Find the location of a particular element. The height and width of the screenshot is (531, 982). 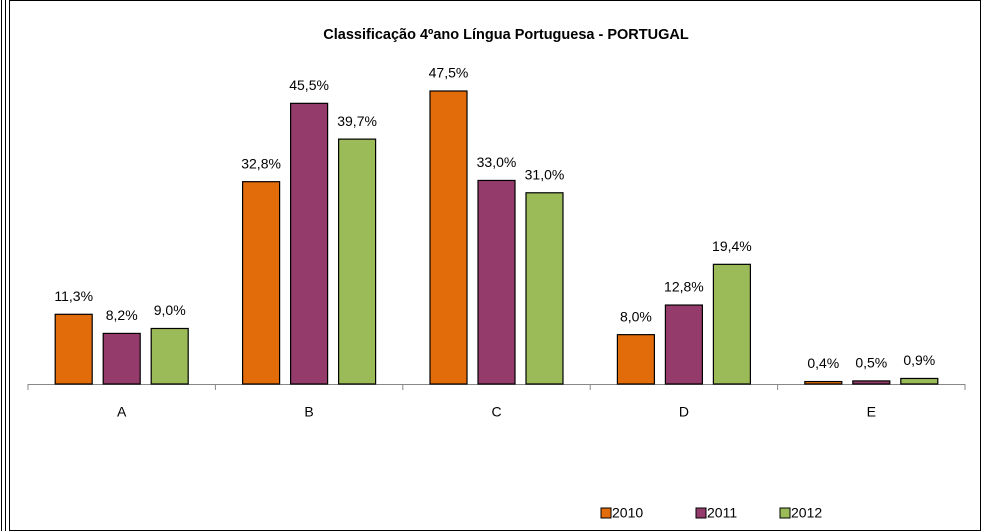

x-tick-label: C is located at coordinates (496, 412).